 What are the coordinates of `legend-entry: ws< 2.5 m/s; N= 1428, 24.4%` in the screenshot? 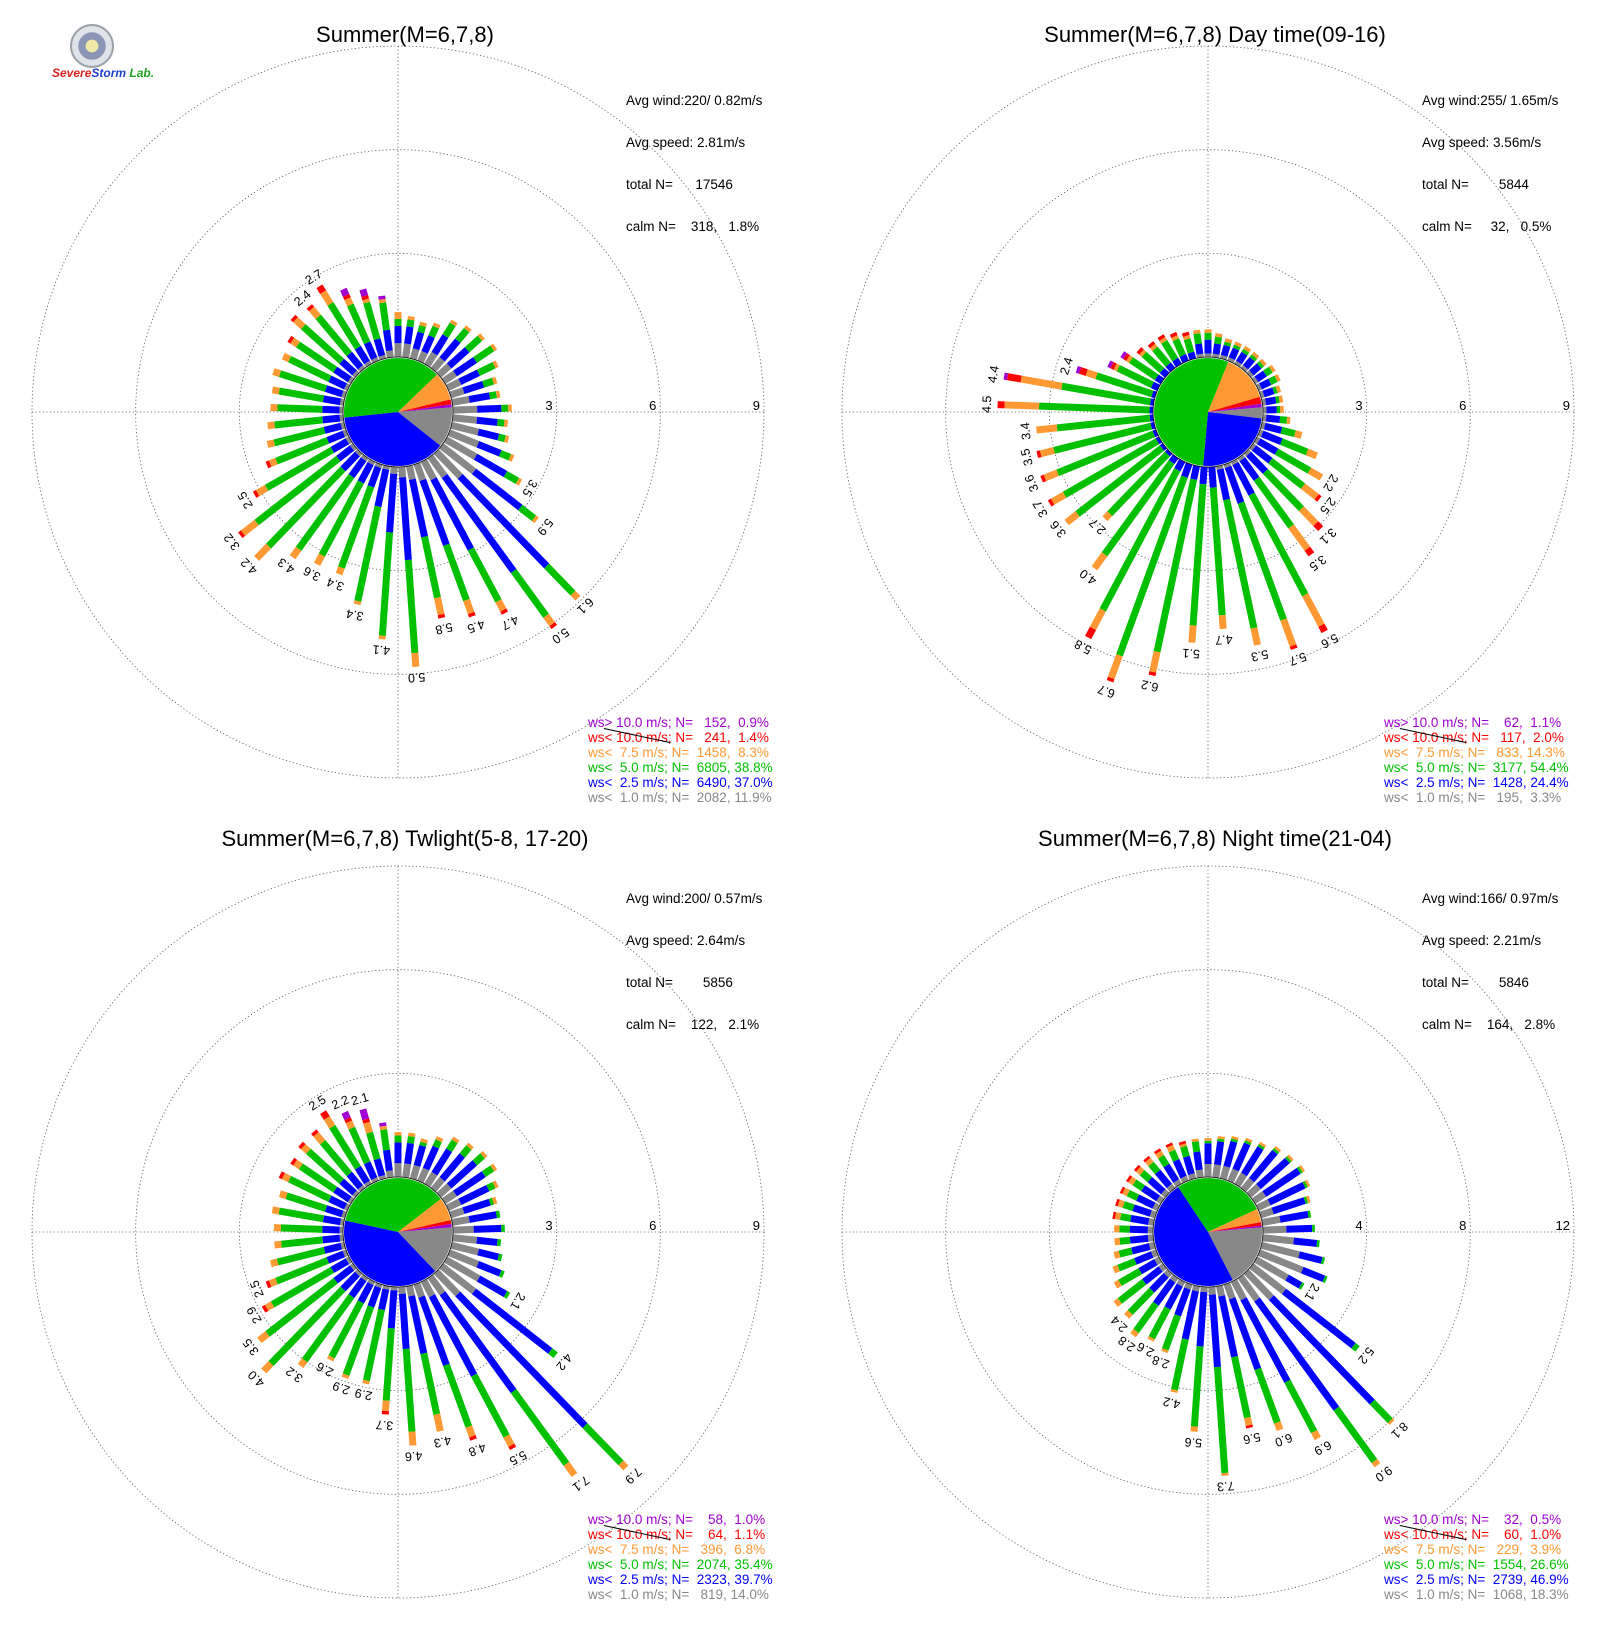 It's located at (1476, 782).